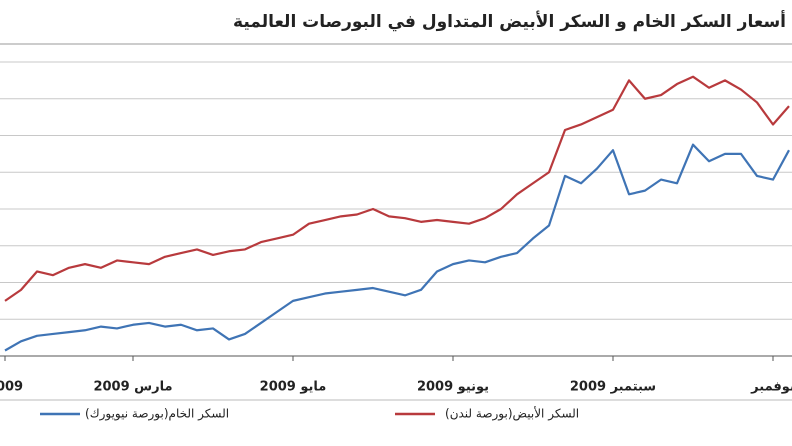  I want to click on legend-label: (بورصة نيويورك)السكر الخام, so click(157, 414).